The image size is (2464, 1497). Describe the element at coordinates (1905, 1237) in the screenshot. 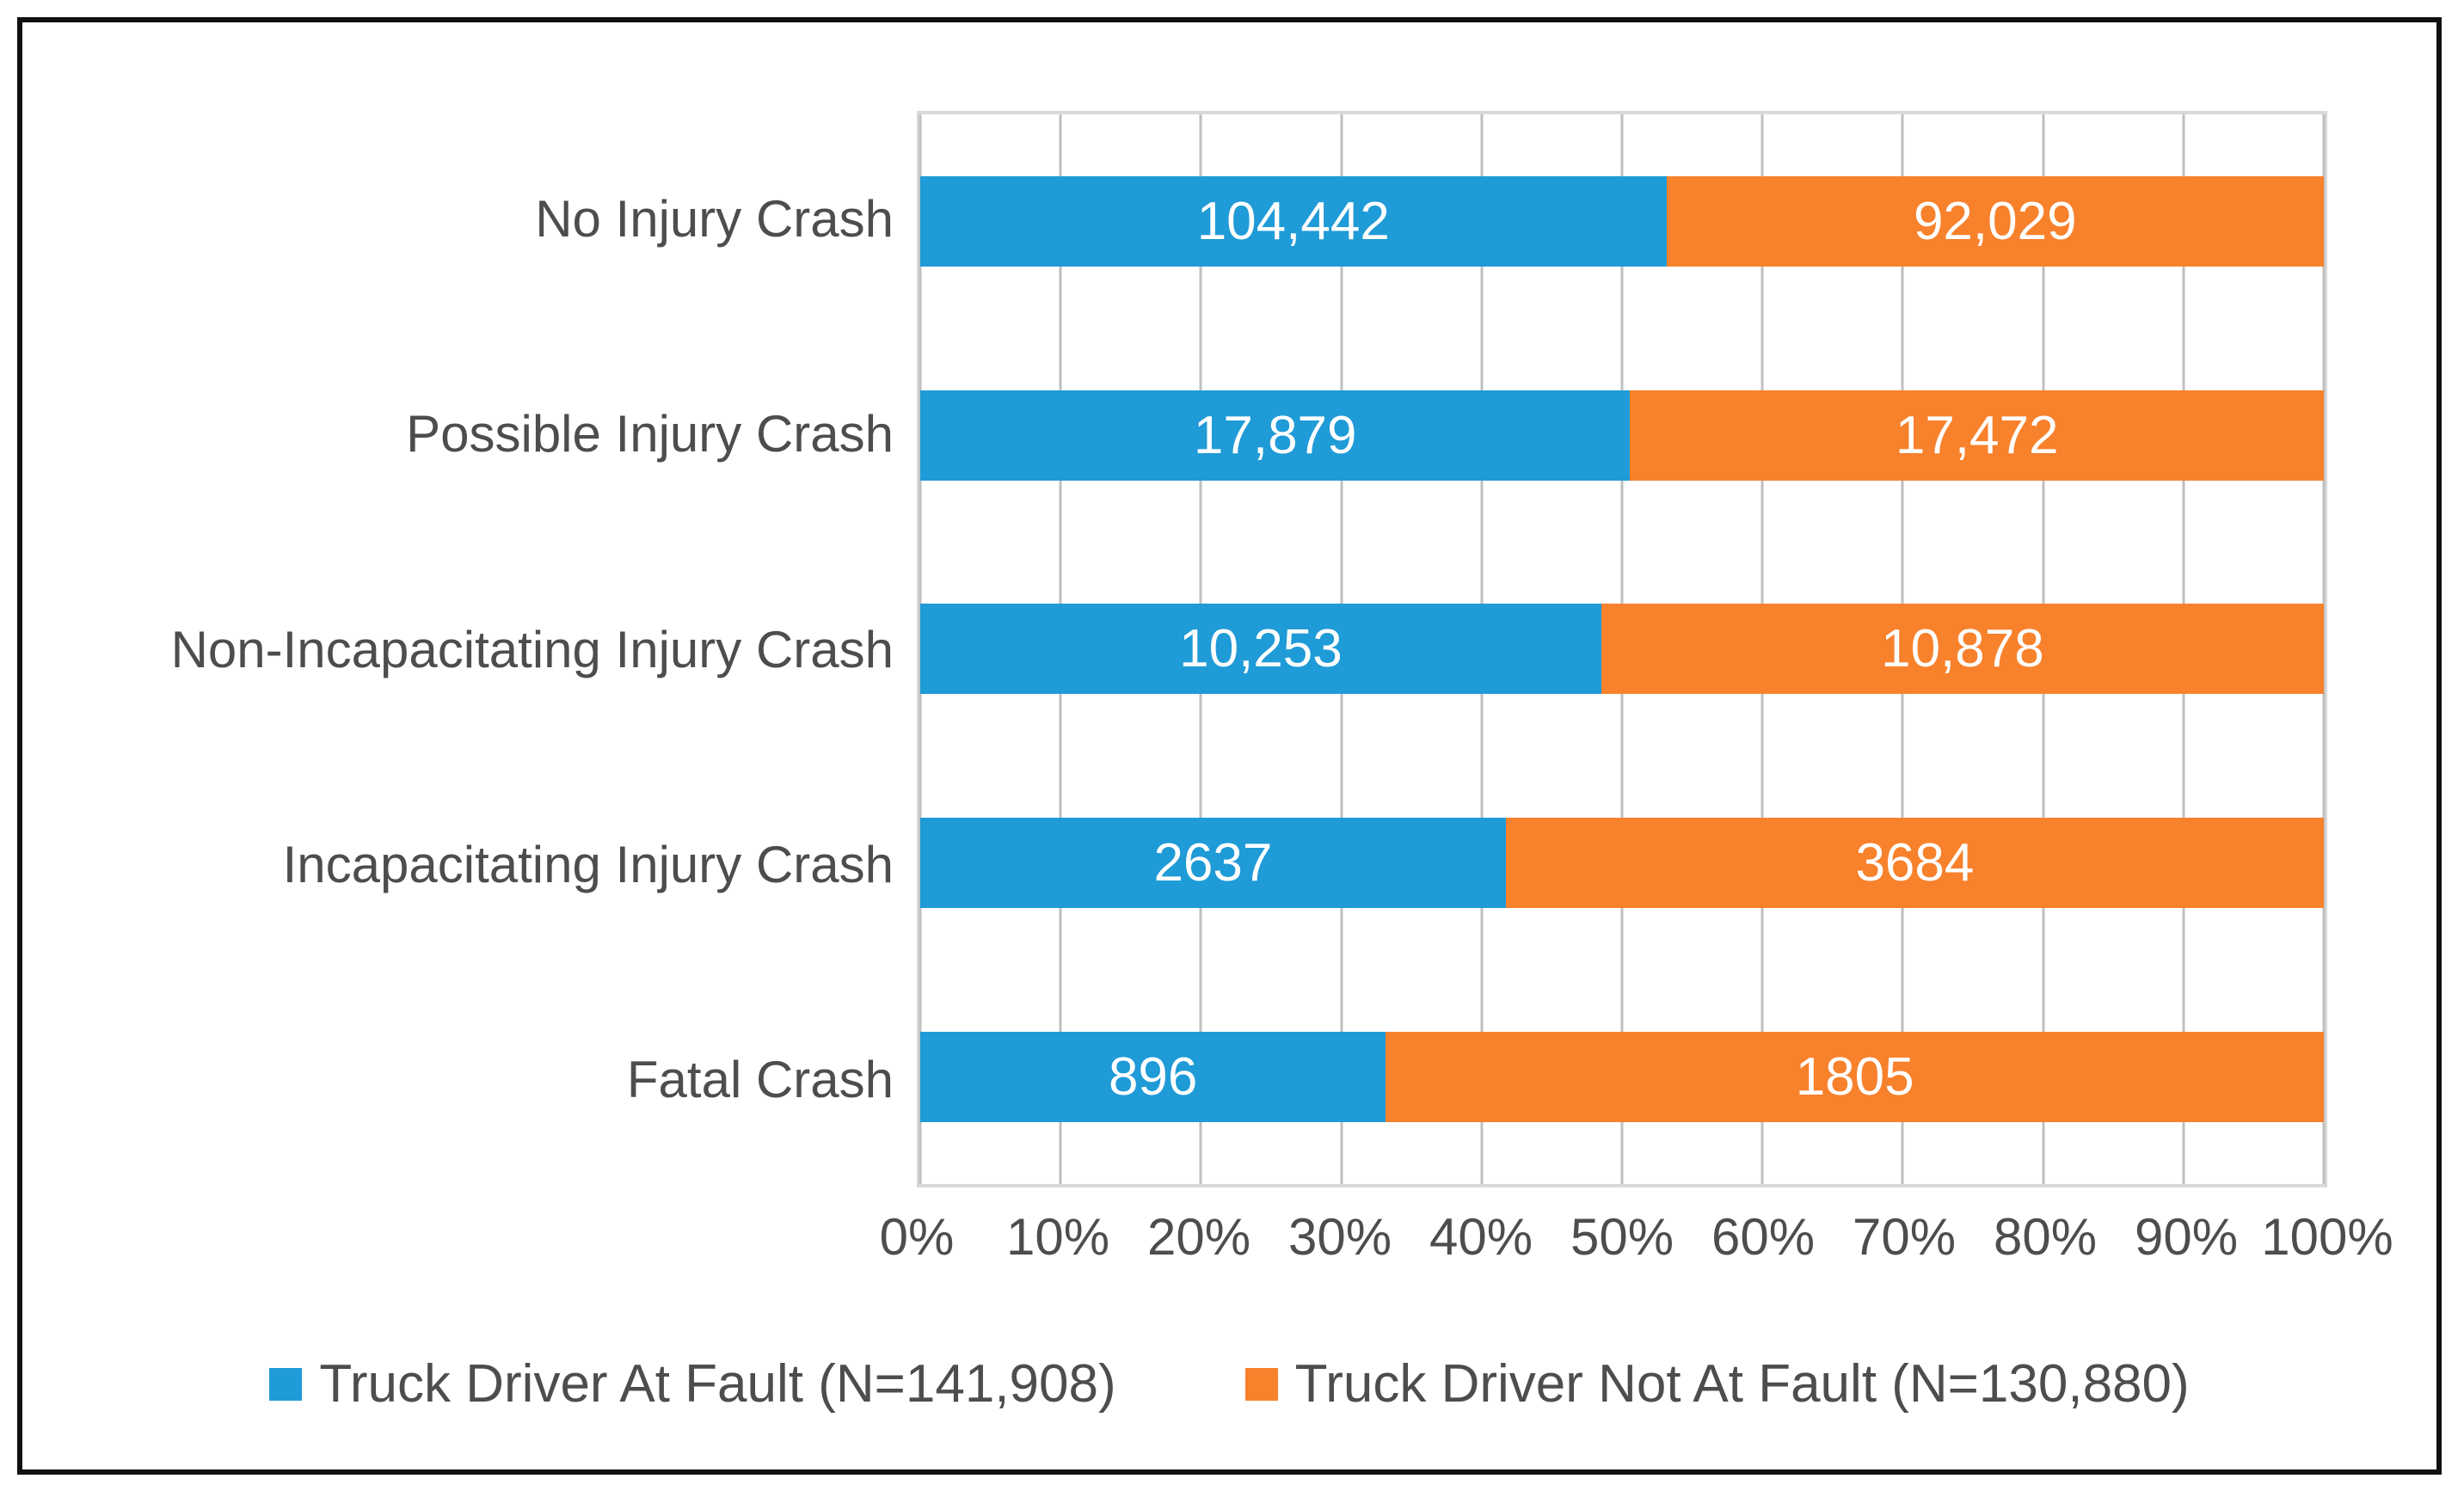

I see `x-axis-tick-label: 70%` at that location.